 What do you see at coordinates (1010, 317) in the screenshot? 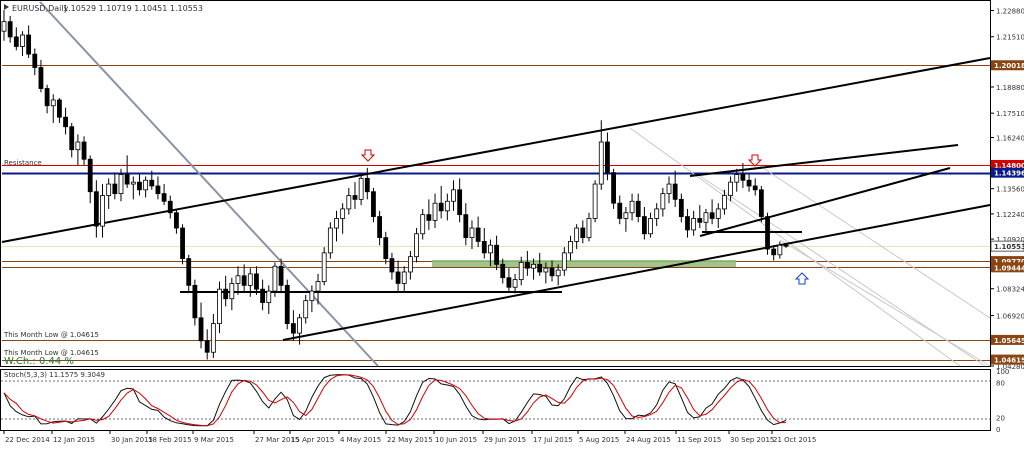
I see `y-tick-label: 1.06920` at bounding box center [1010, 317].